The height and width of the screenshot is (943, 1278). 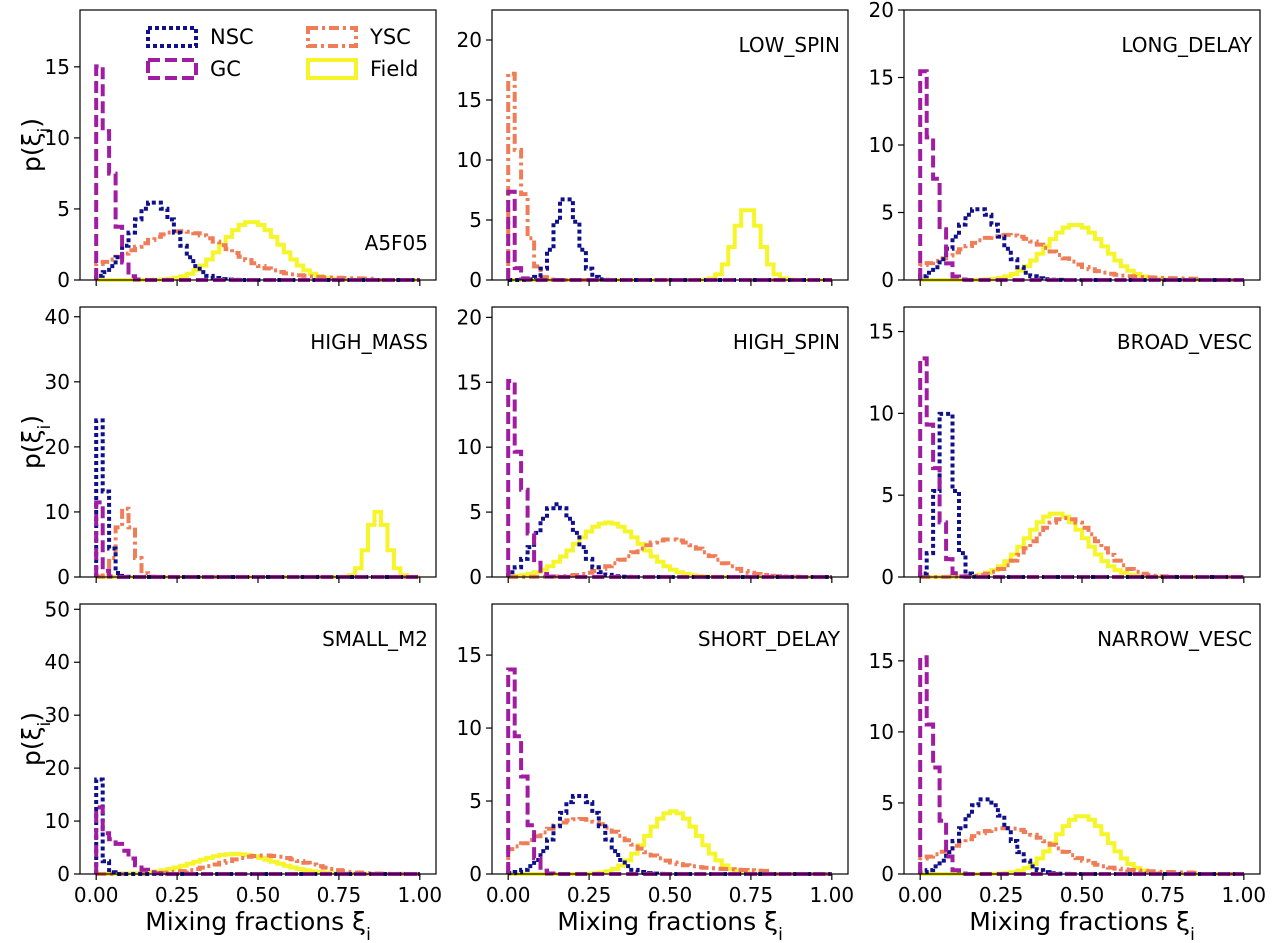 I want to click on subplot-high-spin: 0 5 10 15 20 HIGH_SPIN, so click(x=653, y=447).